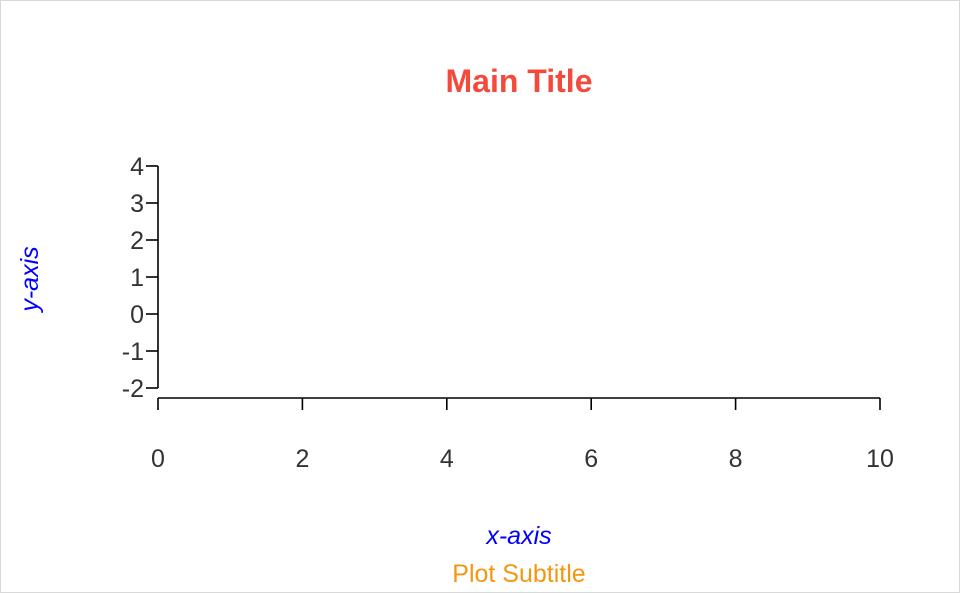 Image resolution: width=960 pixels, height=593 pixels. I want to click on x-tick-label: 2, so click(302, 459).